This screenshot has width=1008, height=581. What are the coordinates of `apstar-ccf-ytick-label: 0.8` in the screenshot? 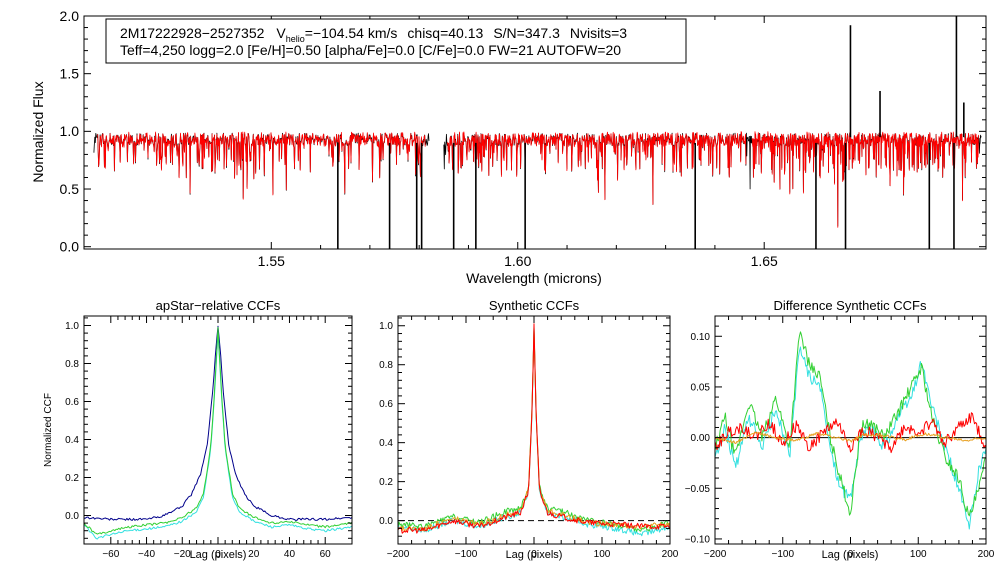 It's located at (72, 364).